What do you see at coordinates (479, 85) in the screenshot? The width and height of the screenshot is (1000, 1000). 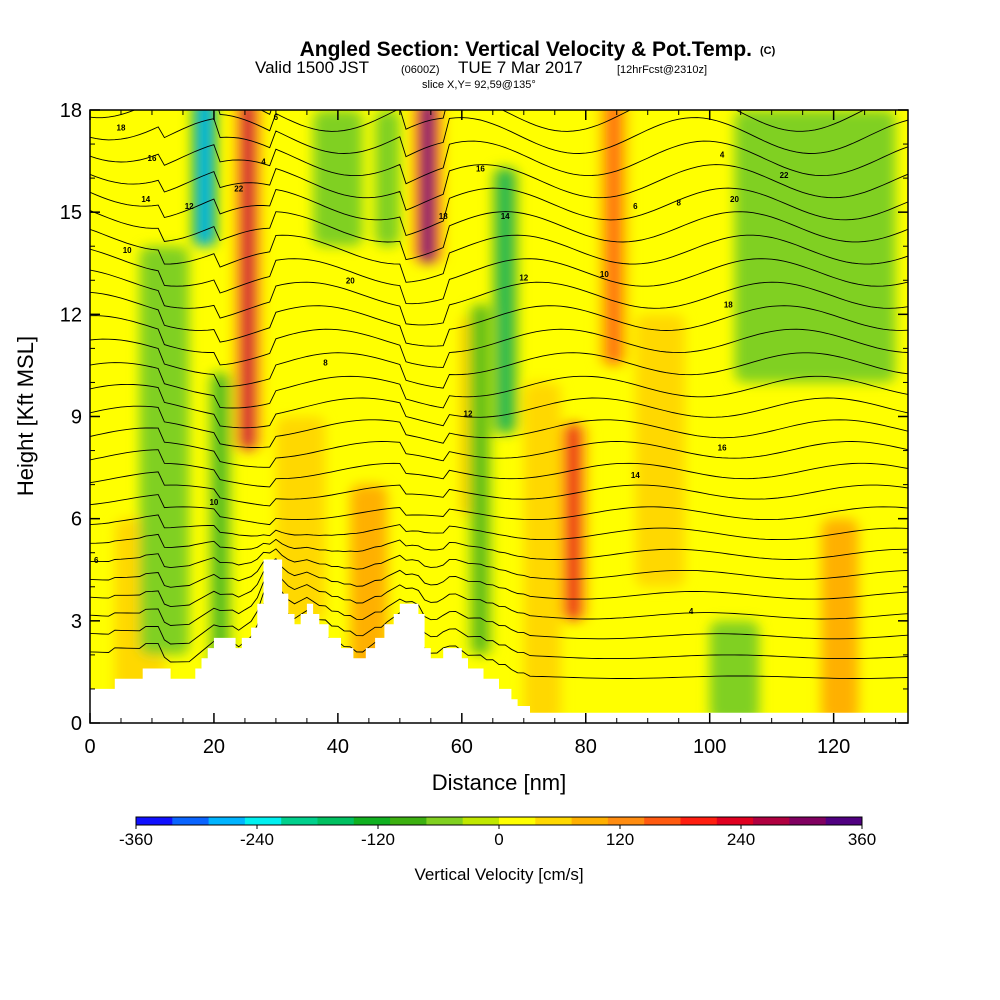 I see `slice-text: slice X,Y= 92,59@135°` at bounding box center [479, 85].